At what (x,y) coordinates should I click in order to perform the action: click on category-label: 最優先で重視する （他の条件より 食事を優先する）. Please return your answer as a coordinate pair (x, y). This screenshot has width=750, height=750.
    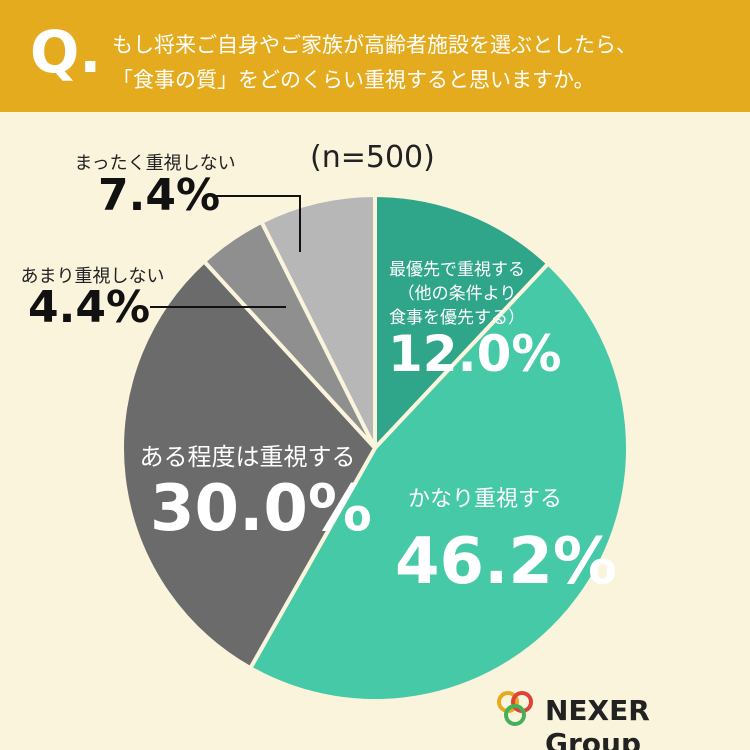
    Looking at the image, I should click on (457, 294).